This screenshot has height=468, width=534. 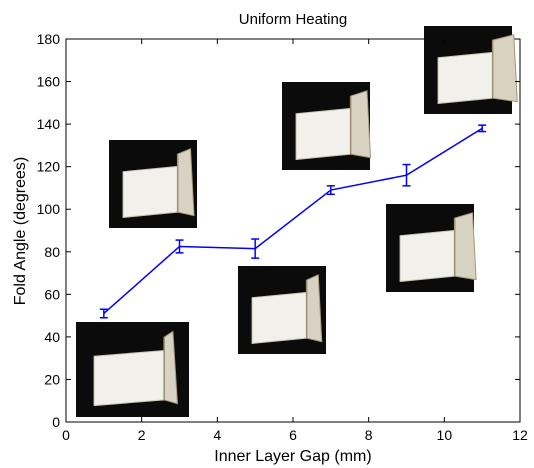 I want to click on x-tick-label: 6, so click(x=293, y=435).